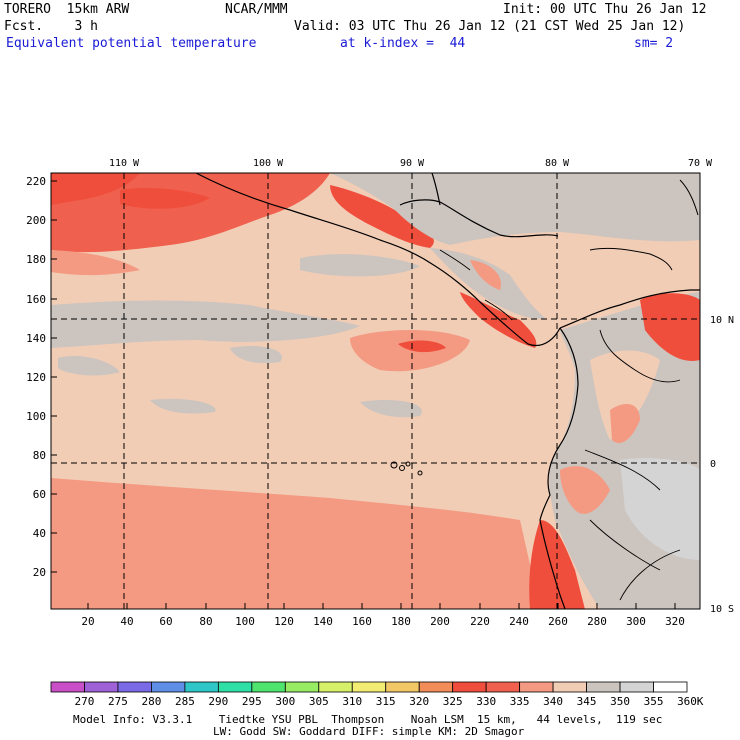  What do you see at coordinates (85, 701) in the screenshot?
I see `colorbar-label: 270` at bounding box center [85, 701].